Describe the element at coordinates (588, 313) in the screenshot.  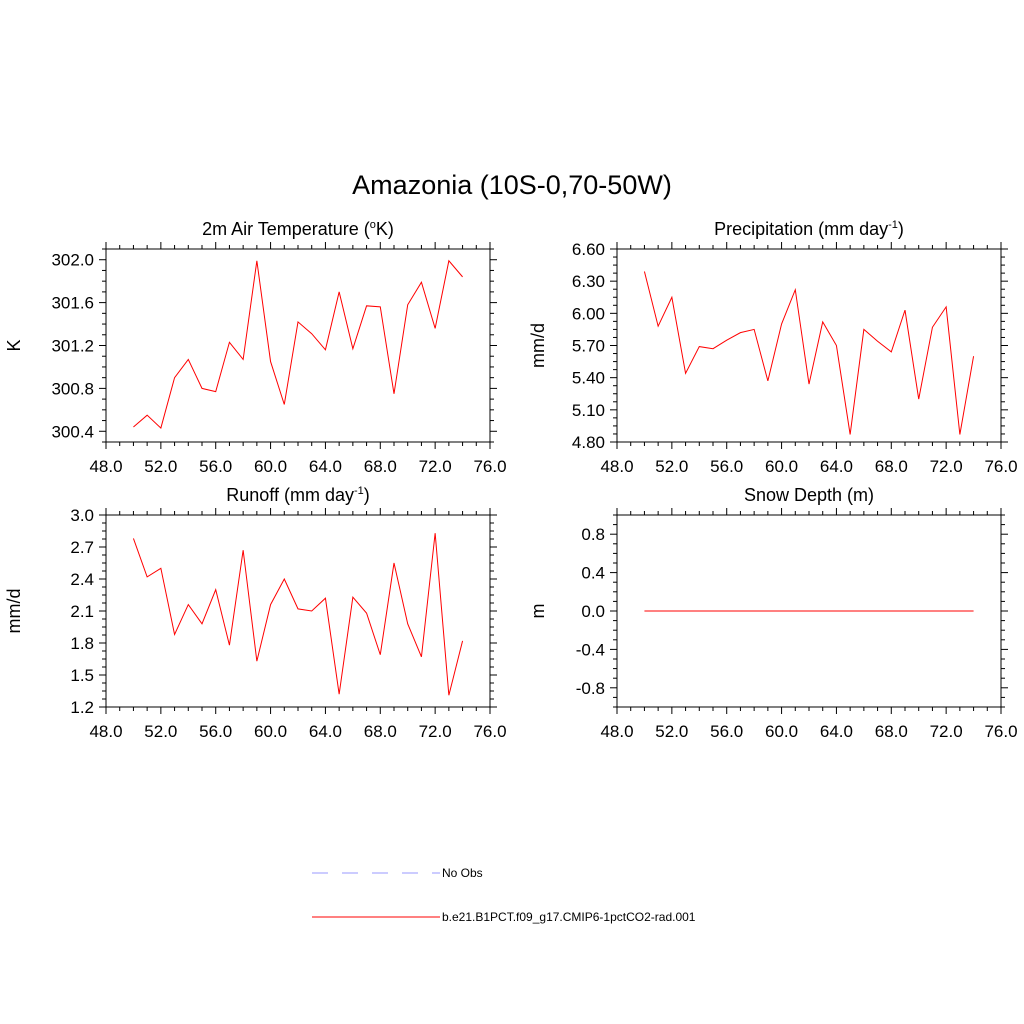
I see `y-tick-label: 6.00` at that location.